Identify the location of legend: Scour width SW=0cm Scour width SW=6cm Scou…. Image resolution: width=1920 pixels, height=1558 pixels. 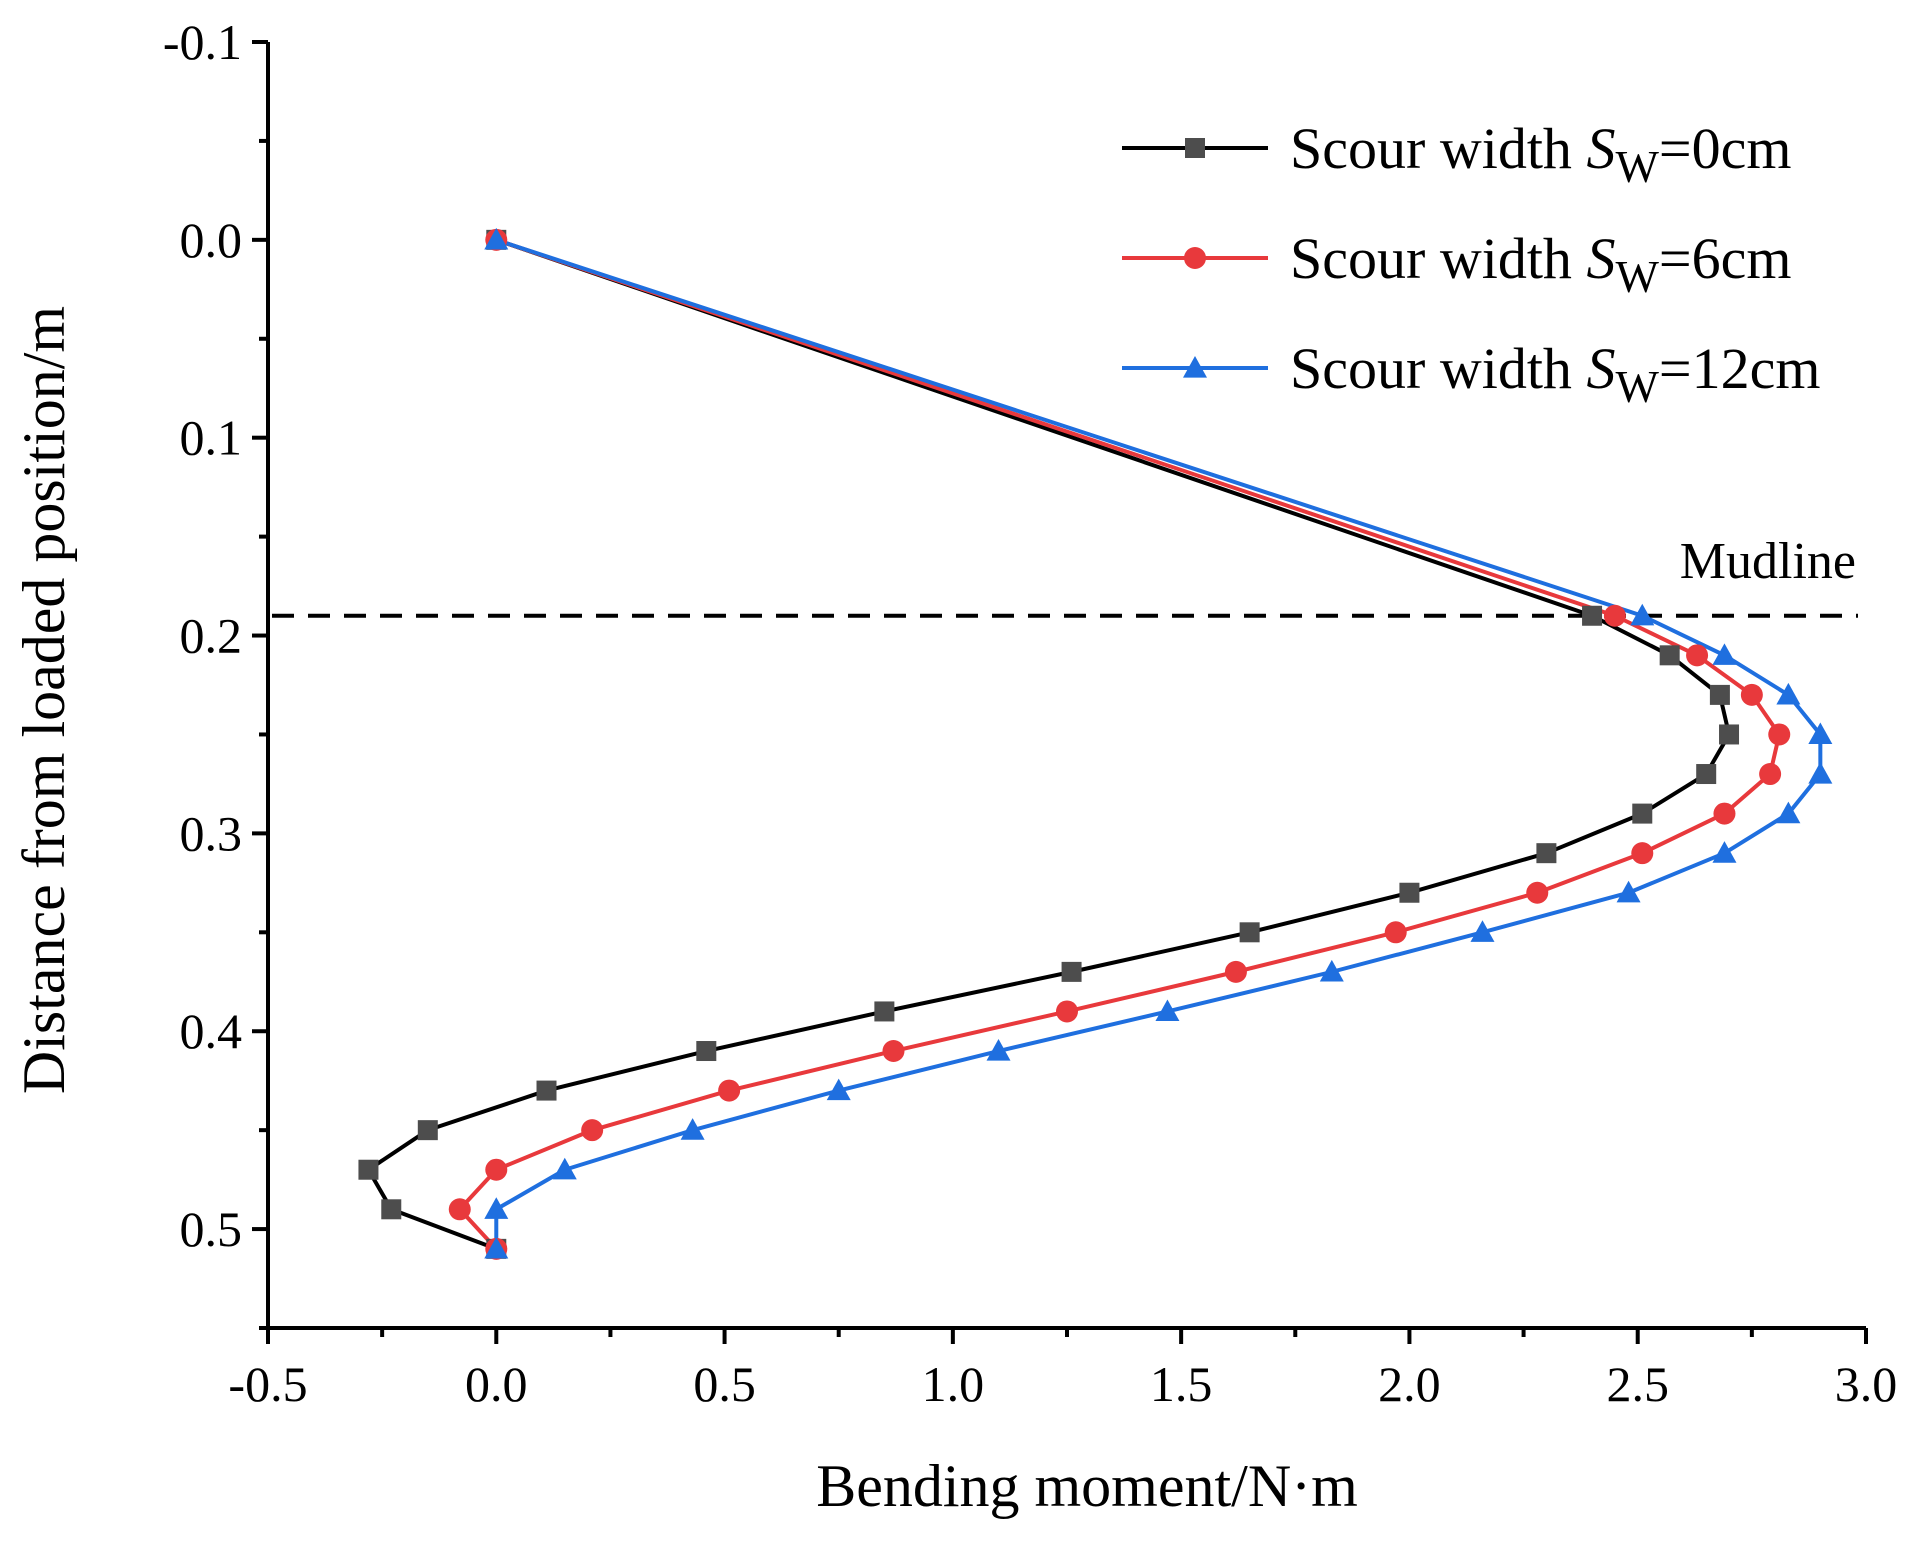
(1471, 264).